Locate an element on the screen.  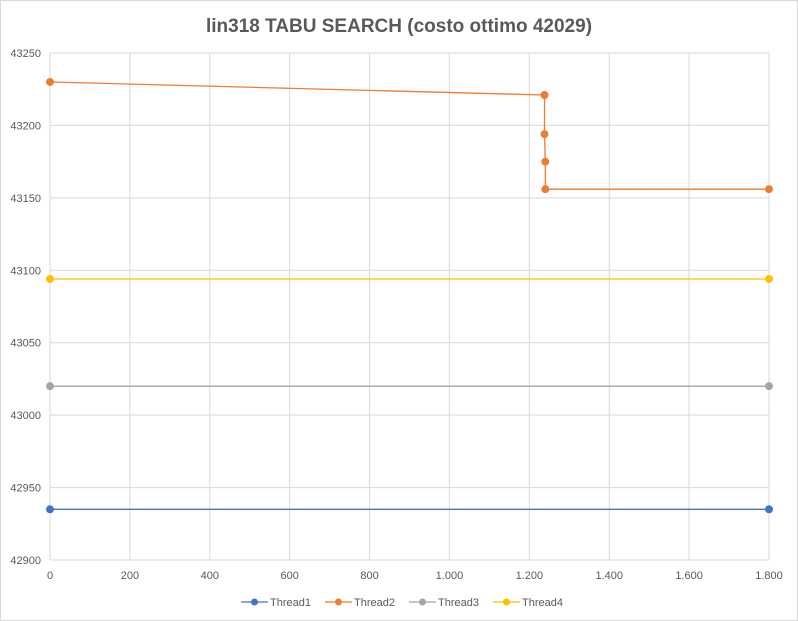
legend-item-thread1: Thread1 is located at coordinates (276, 603).